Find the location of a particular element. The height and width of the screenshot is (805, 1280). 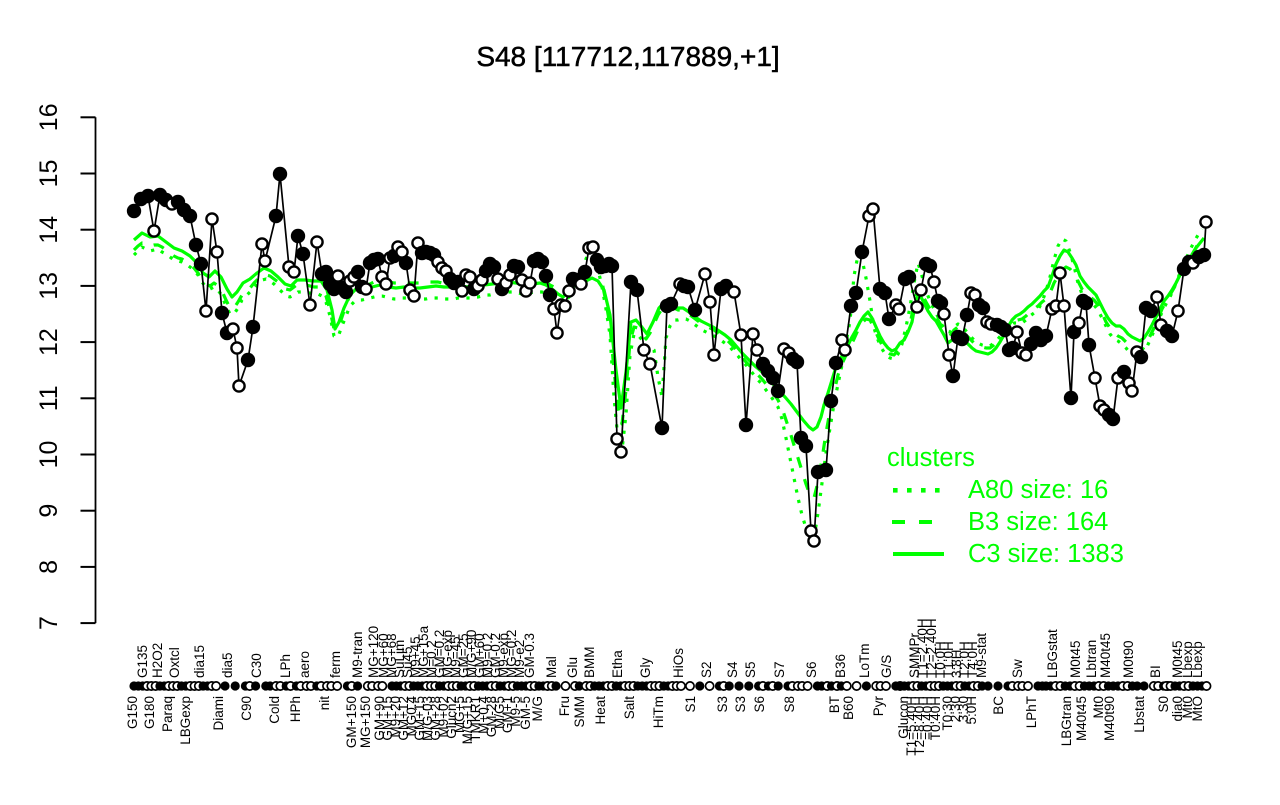

svg-text: LPh is located at coordinates (285, 666).